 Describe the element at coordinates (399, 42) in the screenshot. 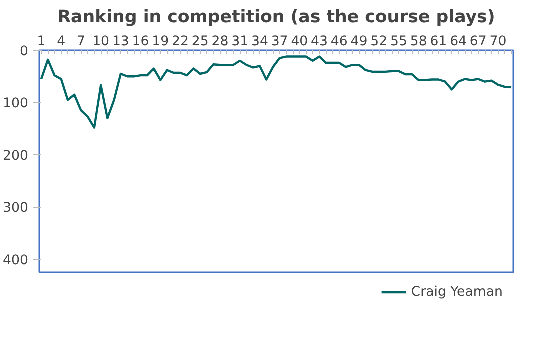

I see `x-tick-label: 55` at that location.